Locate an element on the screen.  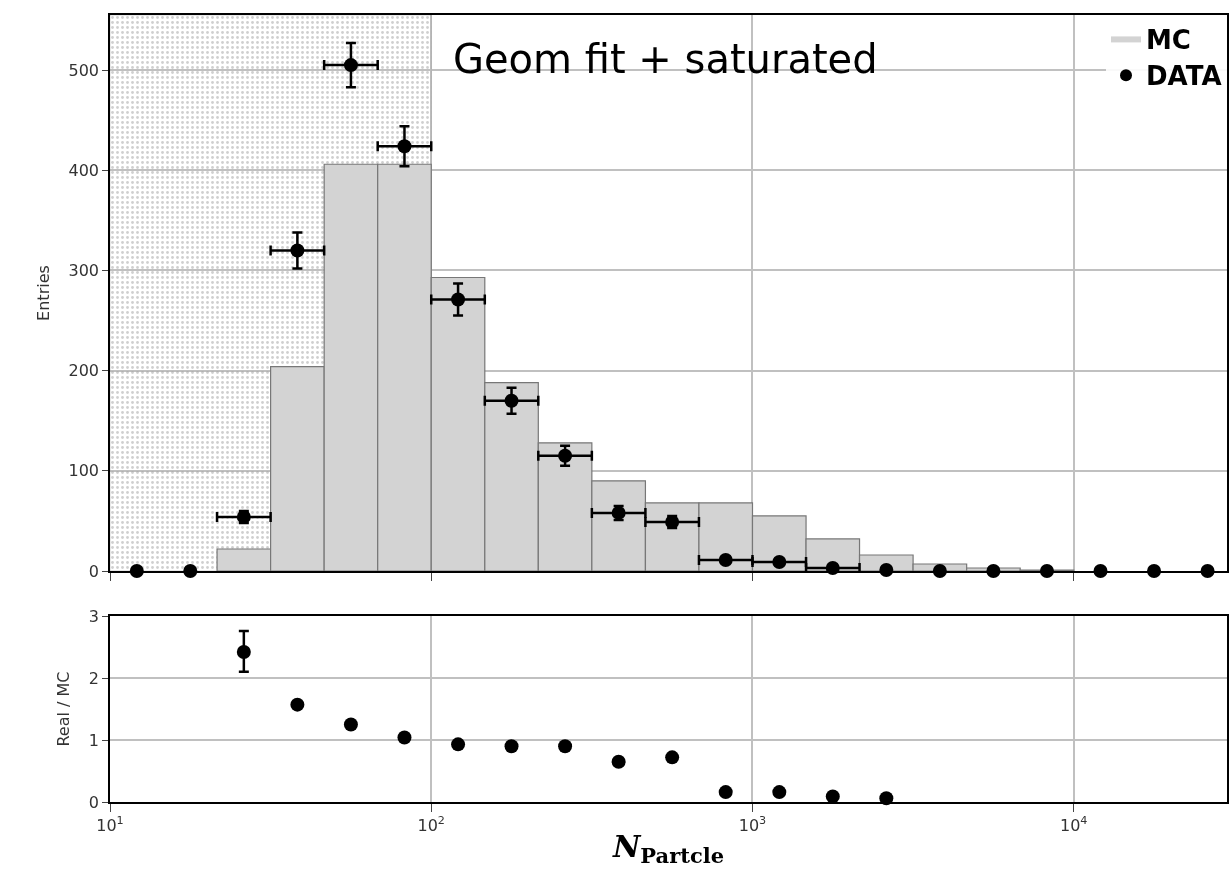
x-tick-label: 10$^{3}$ is located at coordinates (752, 824).